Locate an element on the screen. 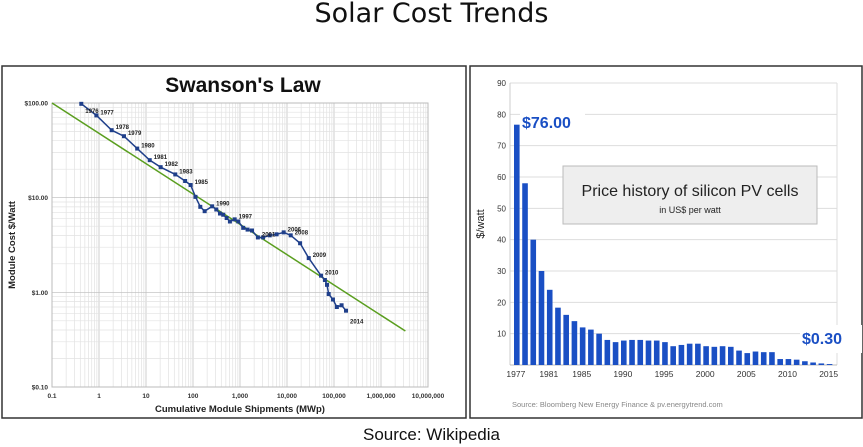  left-chart-title: Swanson's Law is located at coordinates (243, 85).